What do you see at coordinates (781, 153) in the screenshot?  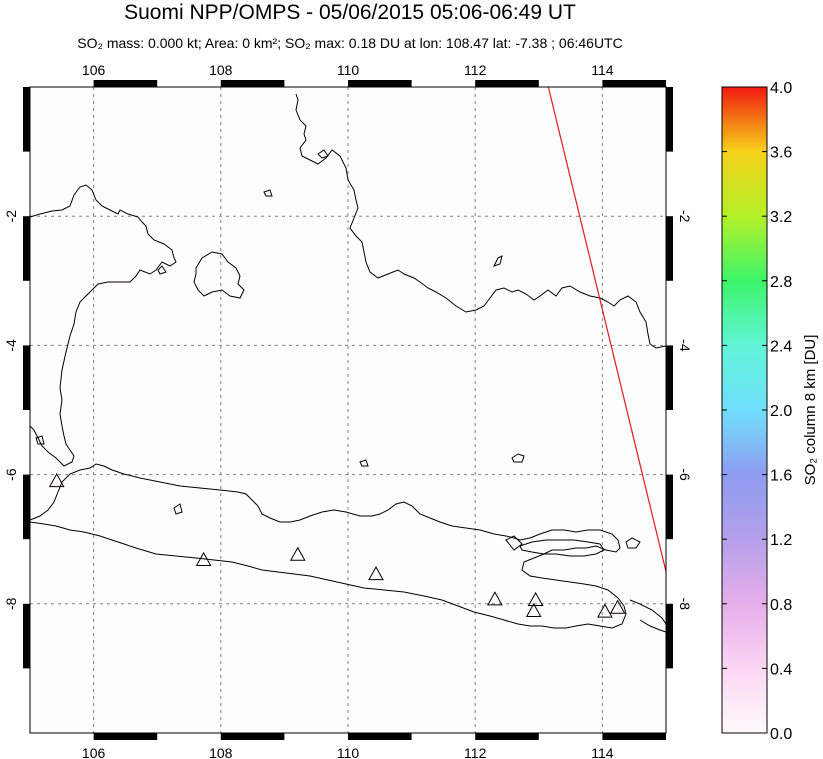 I see `colorbar-tick-label: 3.6` at bounding box center [781, 153].